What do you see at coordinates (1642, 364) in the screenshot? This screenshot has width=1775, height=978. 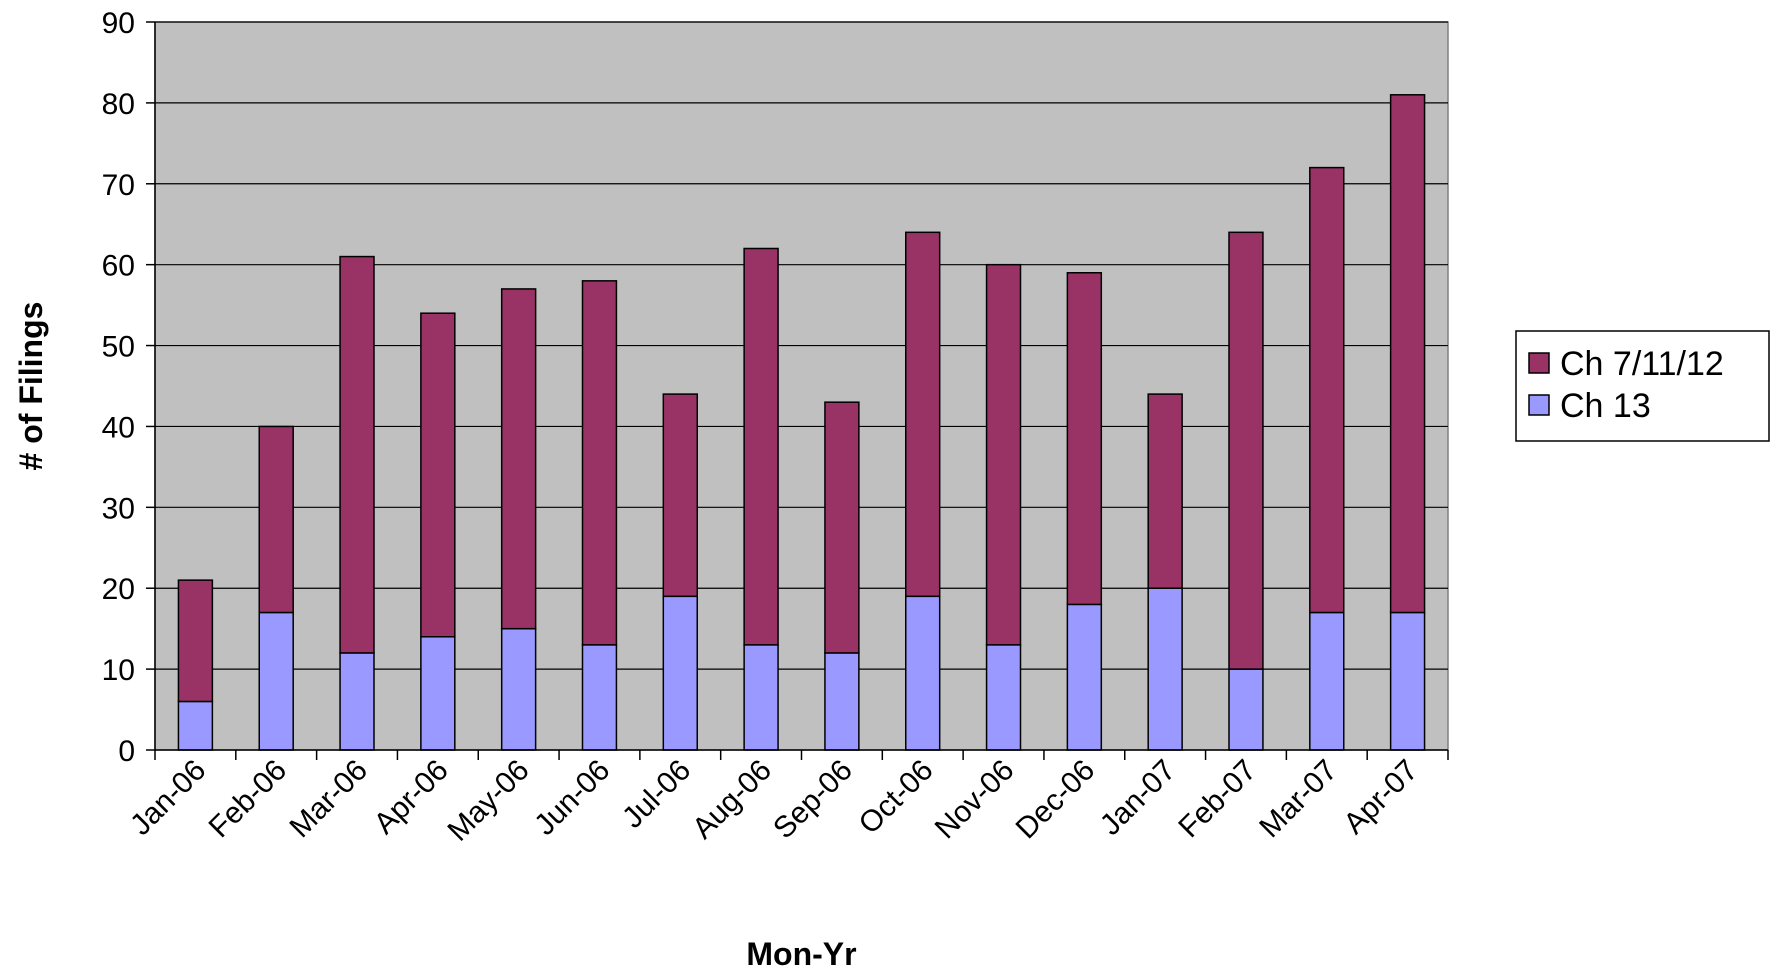 I see `legend-label-ch7: Ch 7/11/12` at bounding box center [1642, 364].